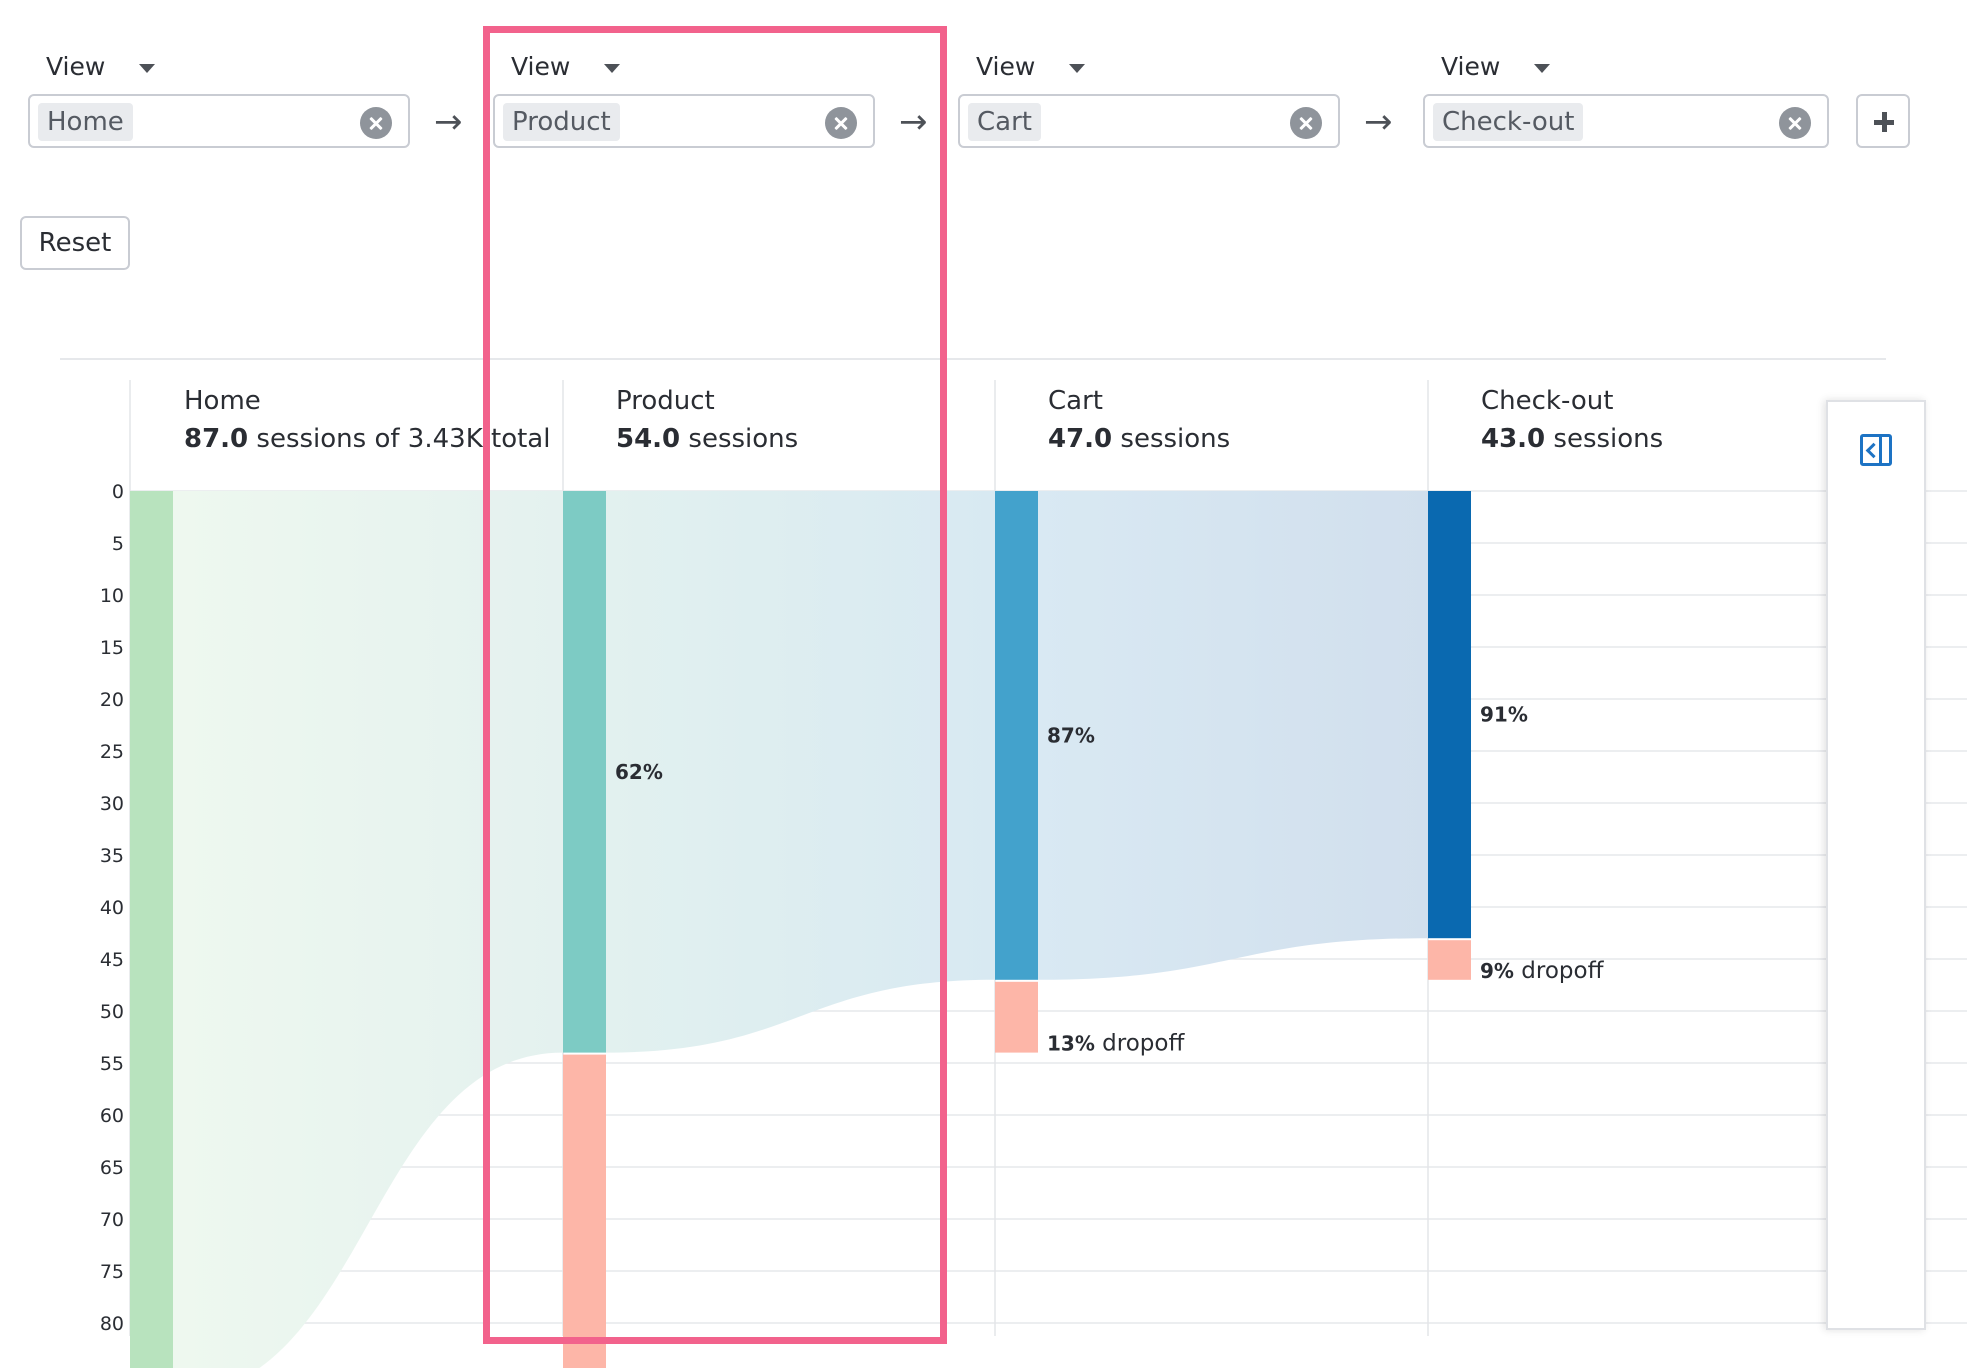  I want to click on conversion-label: 62%, so click(639, 772).